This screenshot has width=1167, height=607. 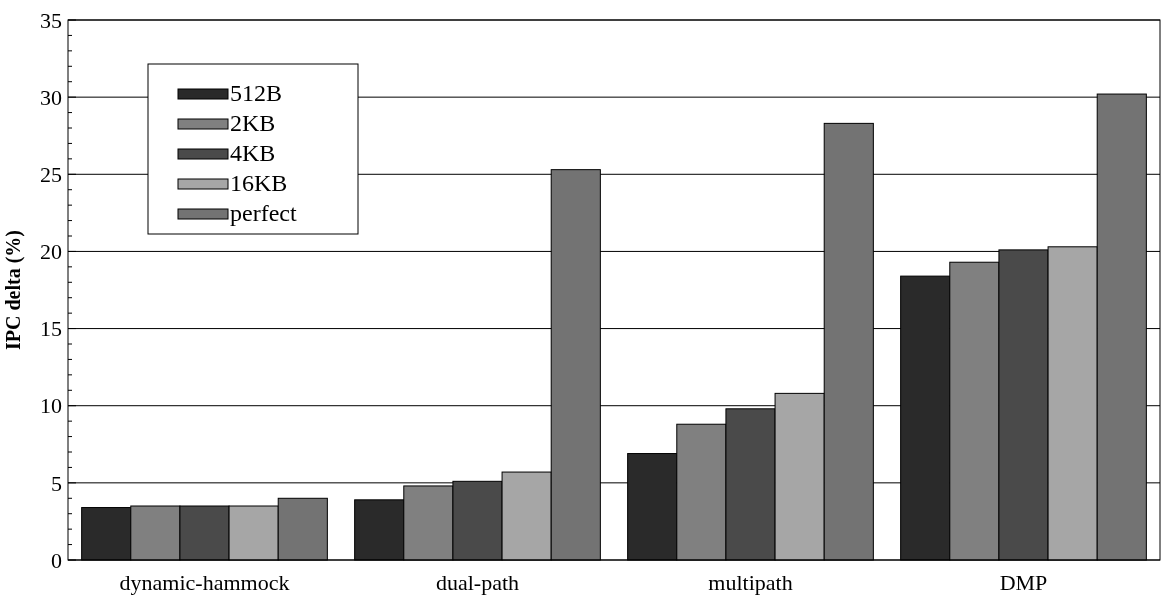 I want to click on y-tick-label: 10, so click(x=51, y=406).